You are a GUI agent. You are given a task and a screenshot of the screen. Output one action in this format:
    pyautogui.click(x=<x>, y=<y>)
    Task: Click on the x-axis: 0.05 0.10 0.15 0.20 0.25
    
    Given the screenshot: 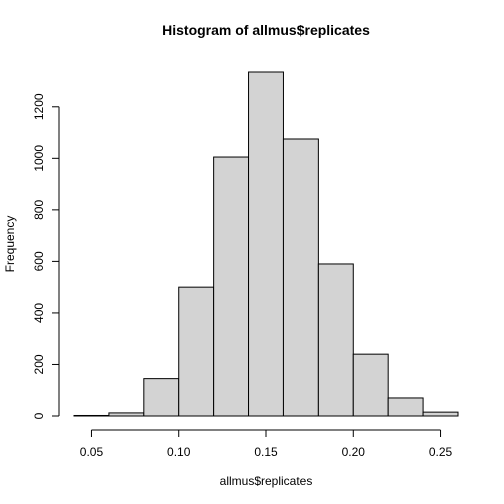 What is the action you would take?
    pyautogui.click(x=266, y=444)
    